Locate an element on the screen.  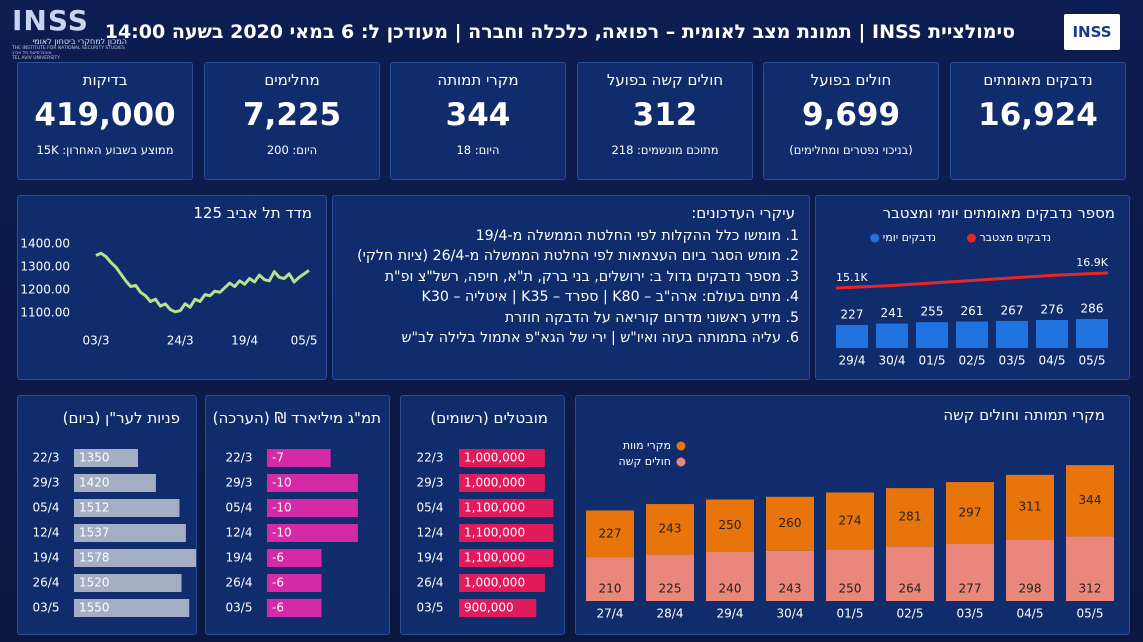
kpi-card: נדבקים מאומתים 16,924 is located at coordinates (1038, 121).